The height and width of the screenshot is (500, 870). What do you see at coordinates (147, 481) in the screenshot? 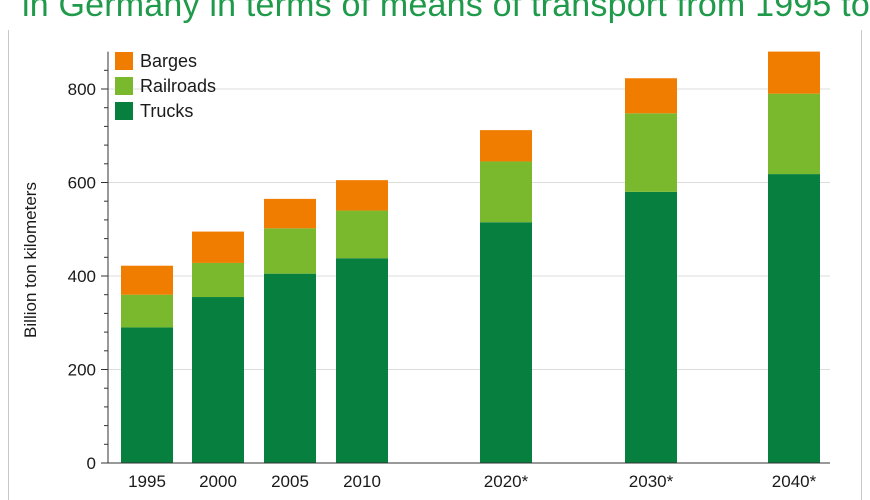
I see `x-tick-label: 1995` at bounding box center [147, 481].